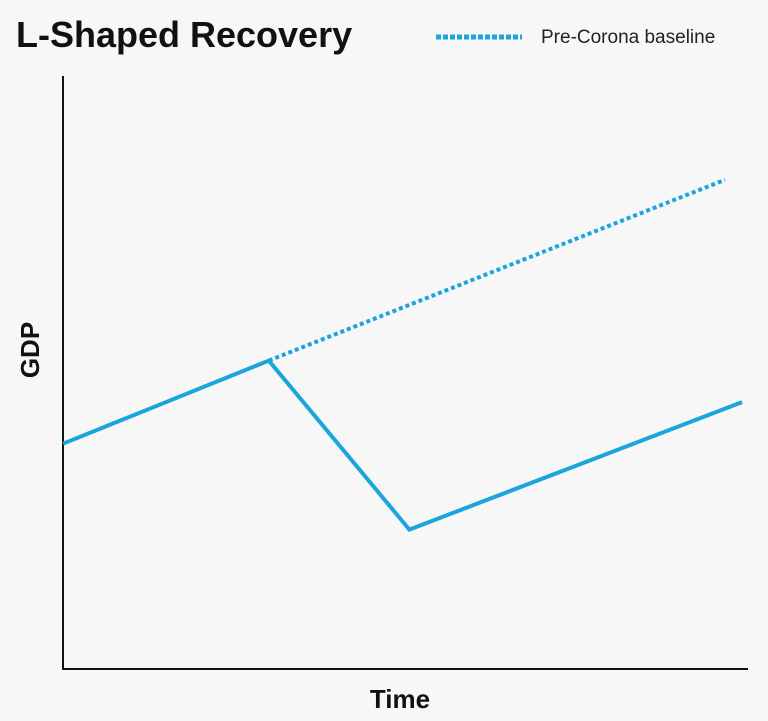 The image size is (768, 721). I want to click on legend: Pre-Corona baseline, so click(575, 37).